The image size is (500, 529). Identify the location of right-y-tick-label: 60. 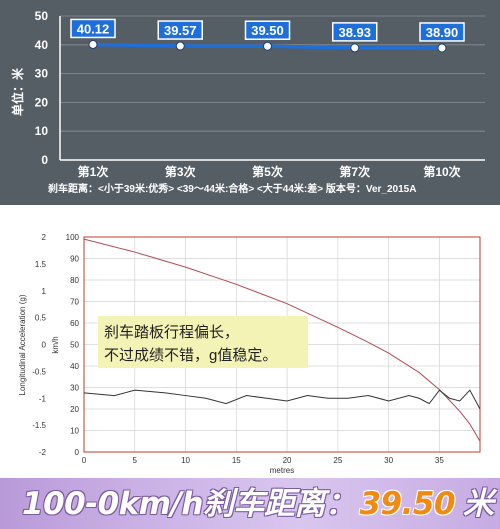
(74, 323).